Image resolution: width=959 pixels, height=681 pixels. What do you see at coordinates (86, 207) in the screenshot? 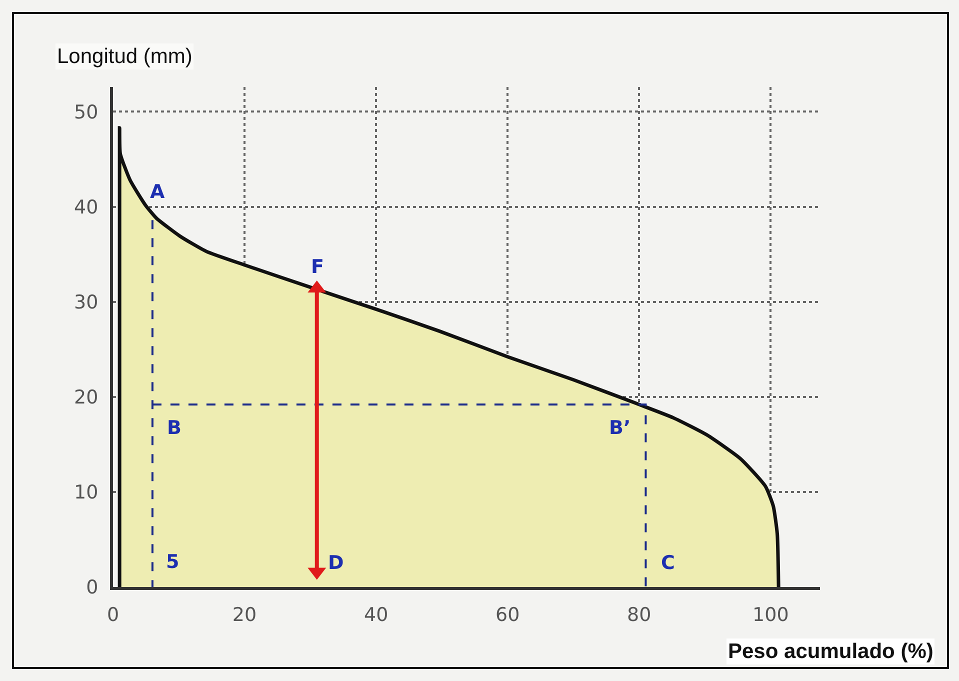
I see `y-tick-label: 40` at bounding box center [86, 207].